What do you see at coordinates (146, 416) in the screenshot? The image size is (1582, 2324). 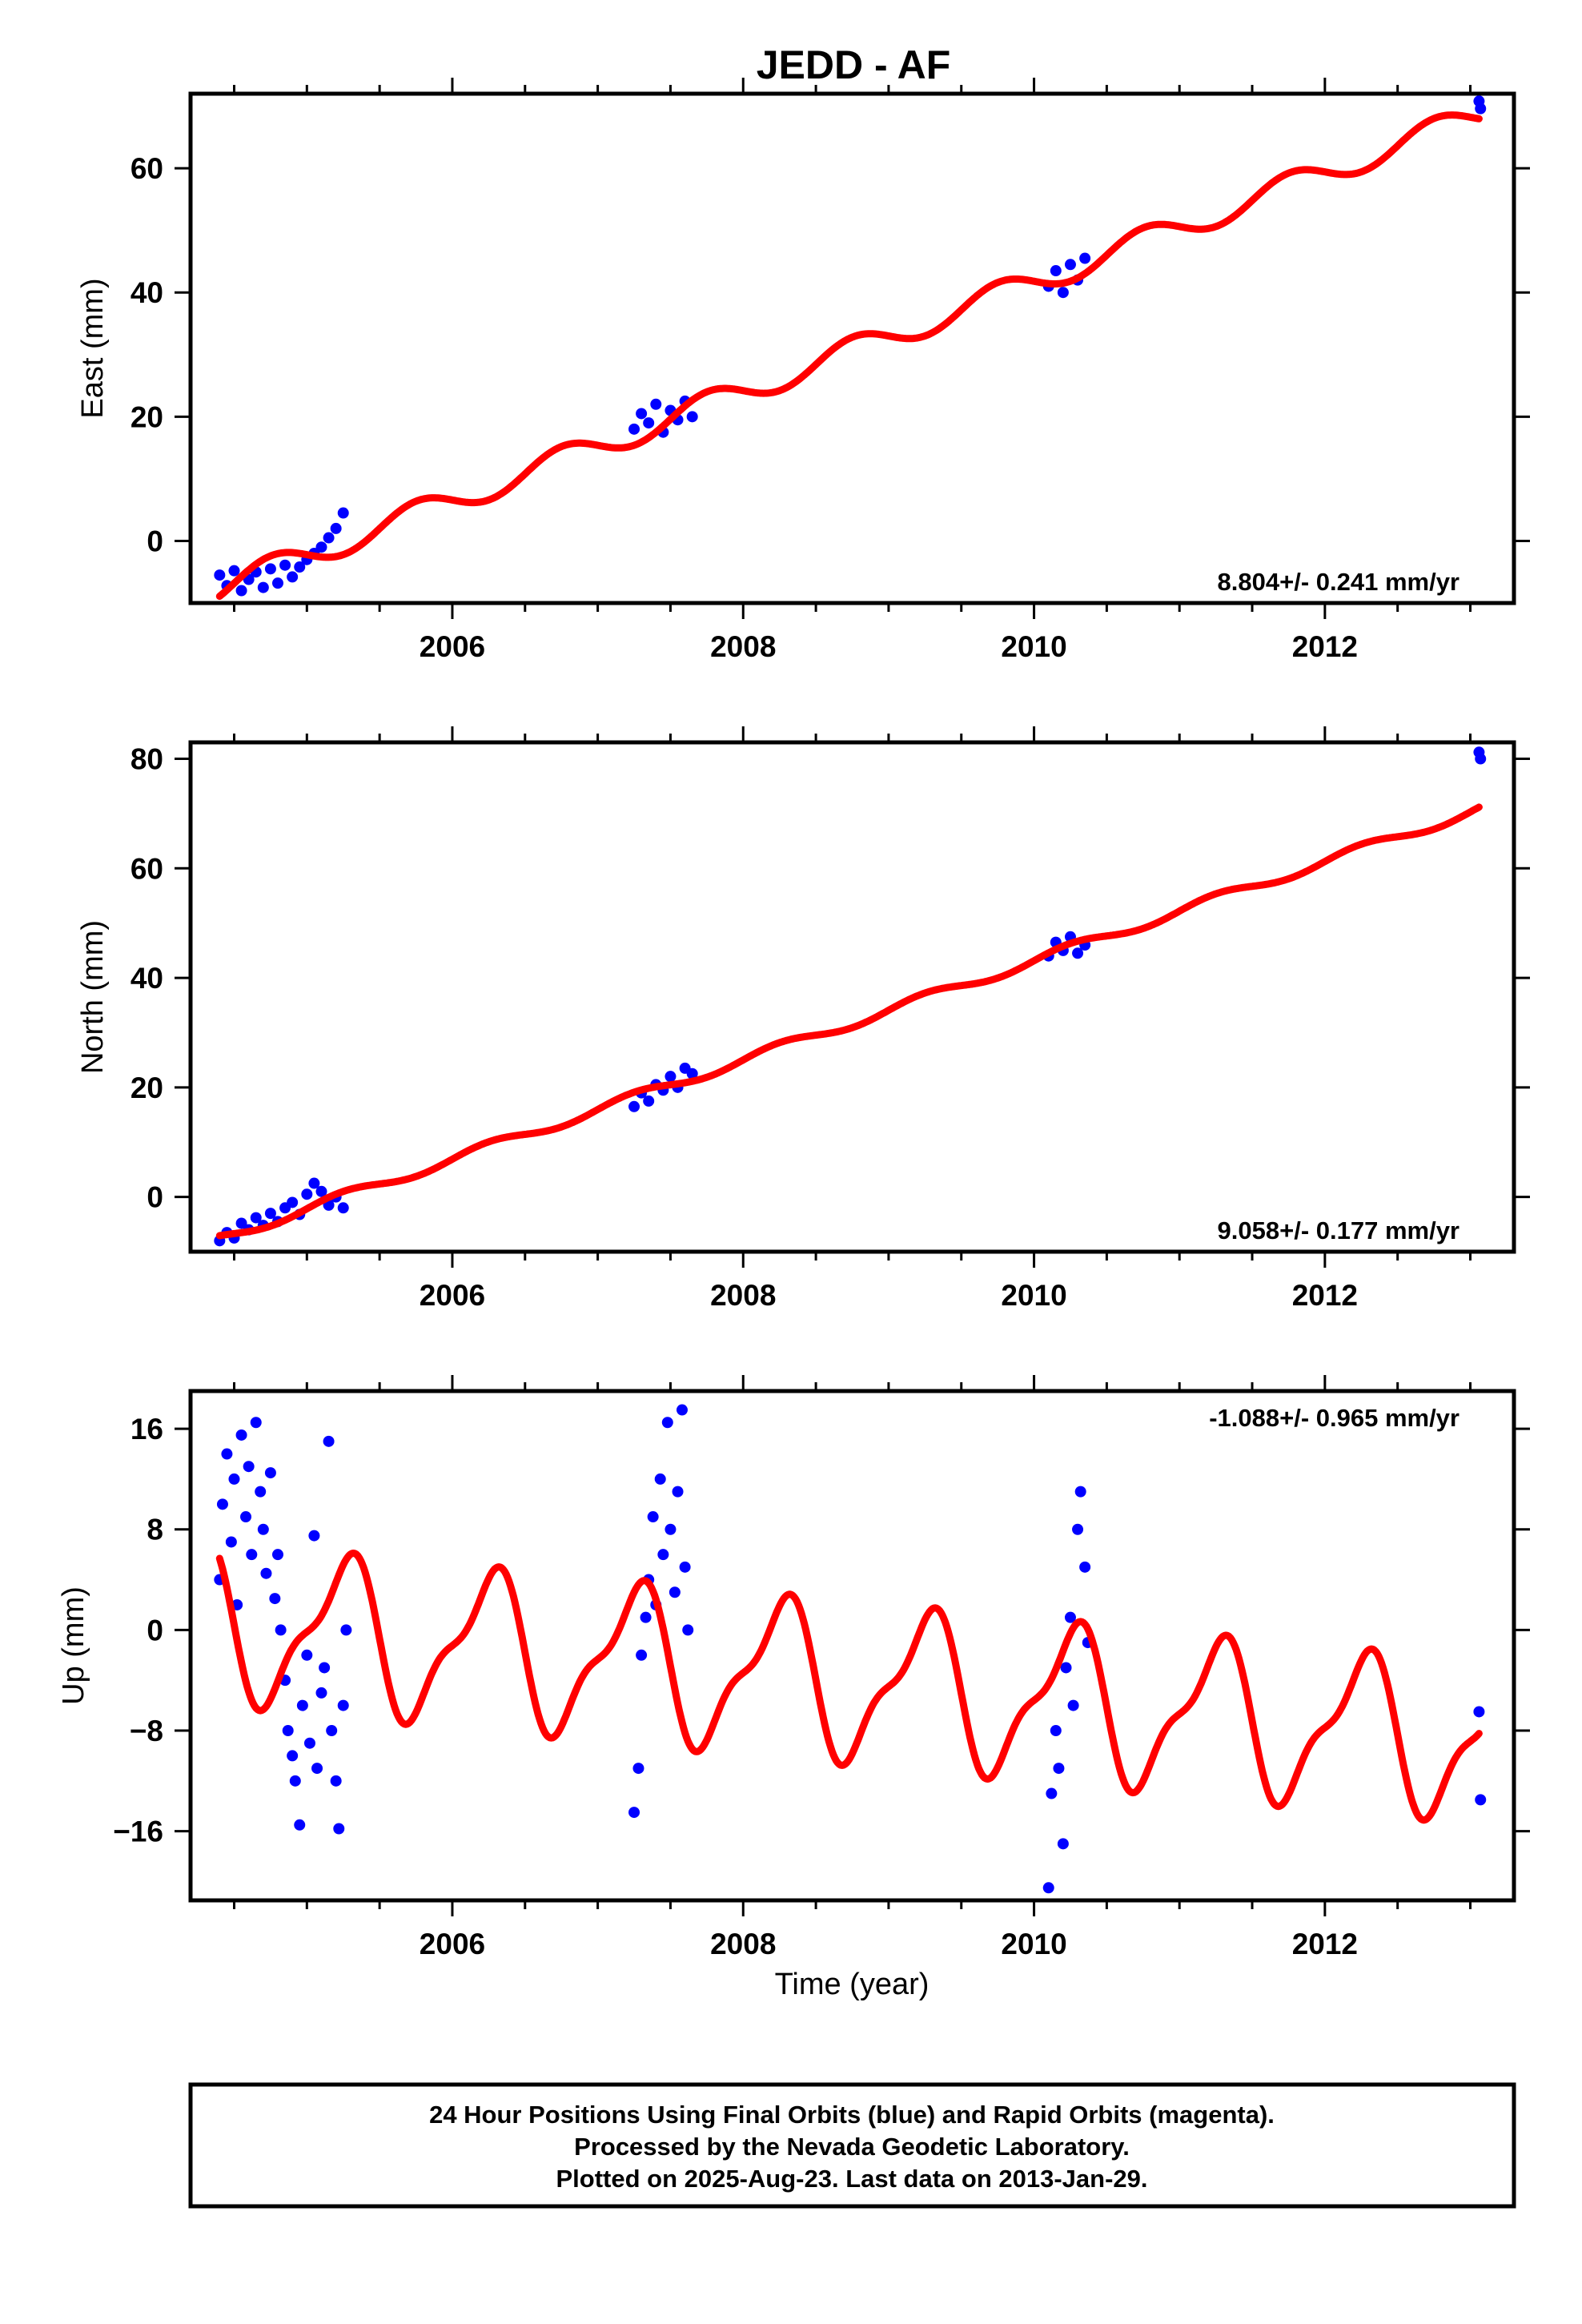 I see `east-y-tick-label: 20` at bounding box center [146, 416].